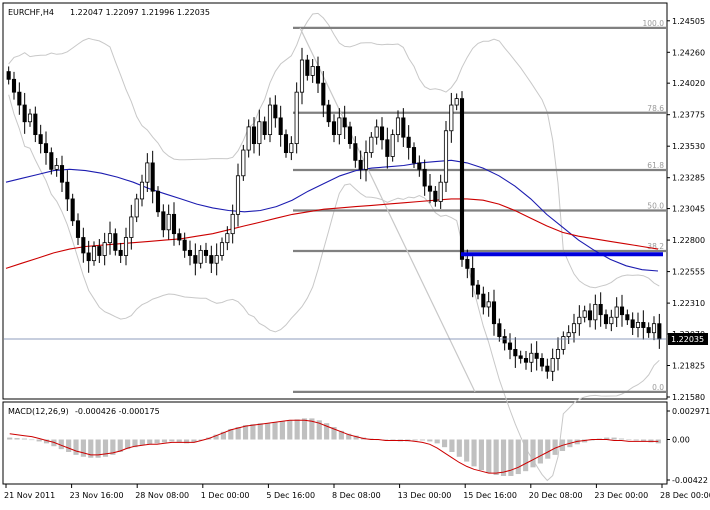 The image size is (710, 510). Describe the element at coordinates (654, 23) in the screenshot. I see `fib-level-label: 100.0` at that location.